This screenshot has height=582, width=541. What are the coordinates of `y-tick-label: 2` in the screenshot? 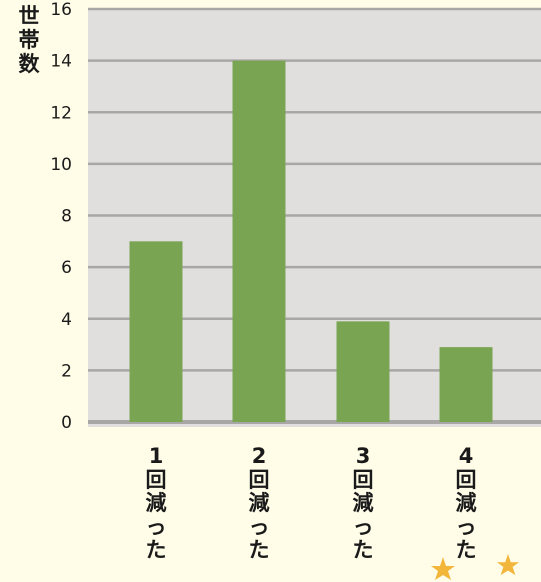 It's located at (66, 371).